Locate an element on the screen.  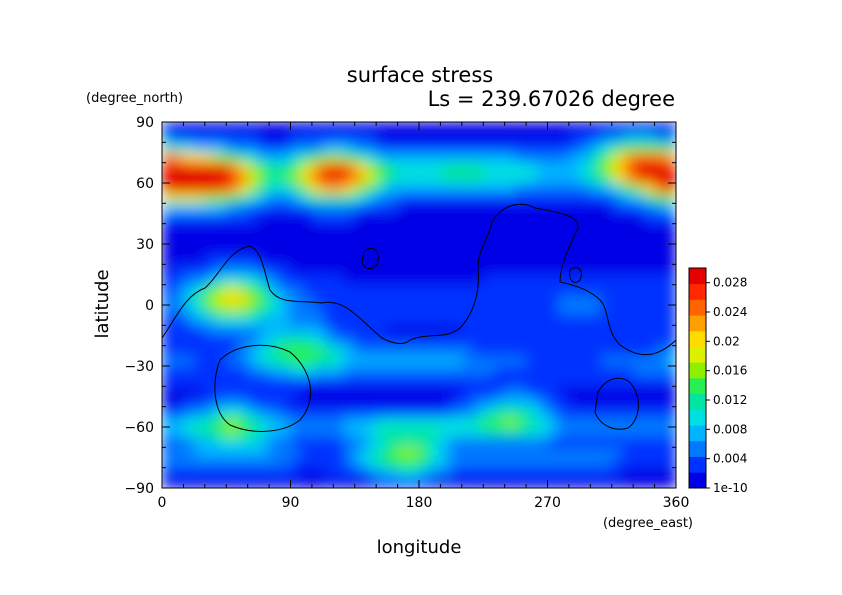
colorbar-swatch is located at coordinates (697, 354).